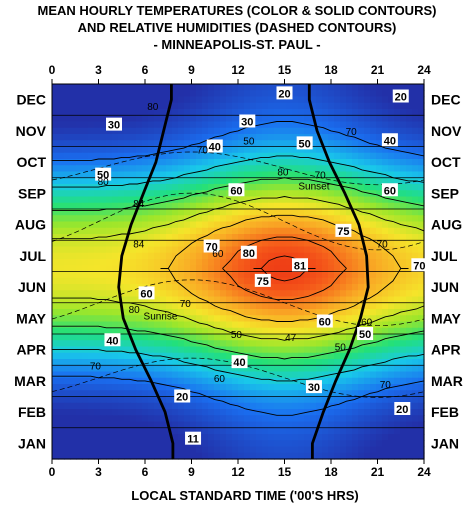 This screenshot has width=474, height=509. Describe the element at coordinates (146, 271) in the screenshot. I see `sunrise-curve` at that location.